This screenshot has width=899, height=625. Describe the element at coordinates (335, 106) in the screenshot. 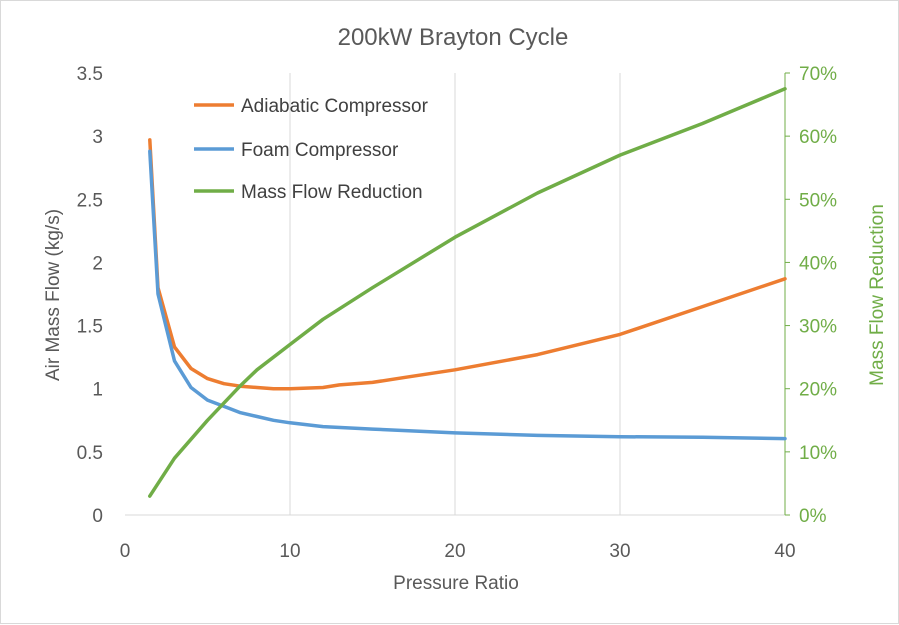

I see `legend-label-0: Adiabatic Compressor` at that location.